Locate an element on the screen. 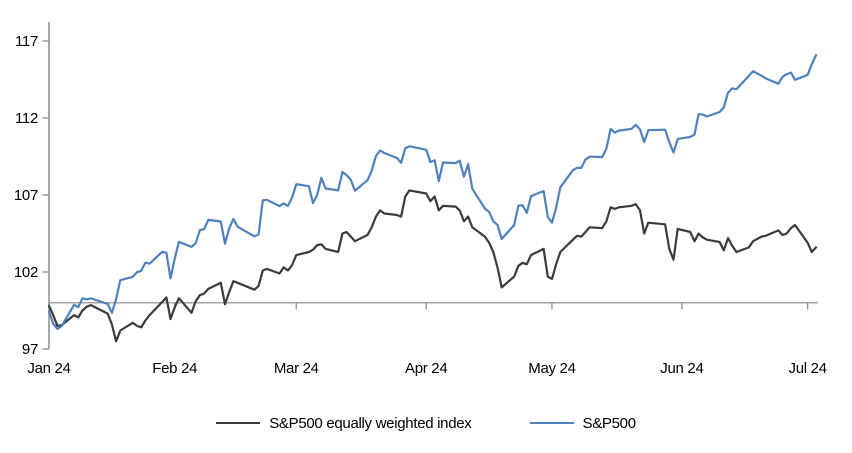 This screenshot has width=852, height=453. x-tick-label: Apr 24 is located at coordinates (426, 368).